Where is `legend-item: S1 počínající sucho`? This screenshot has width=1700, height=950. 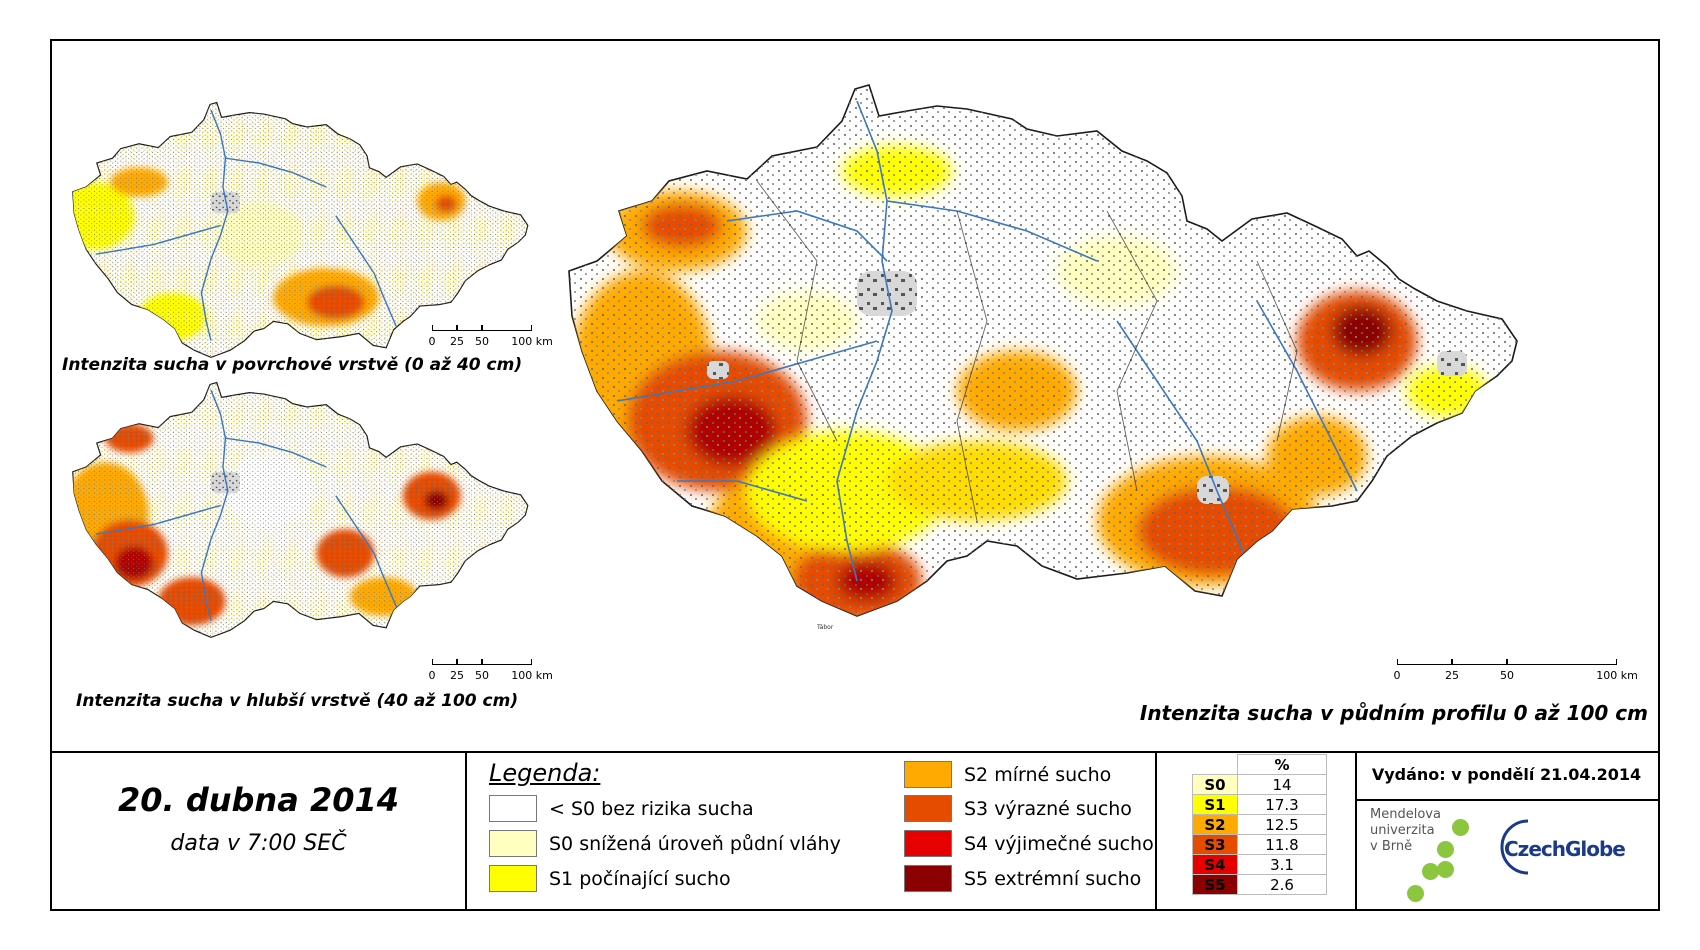
legend-item: S1 počínající sucho is located at coordinates (610, 878).